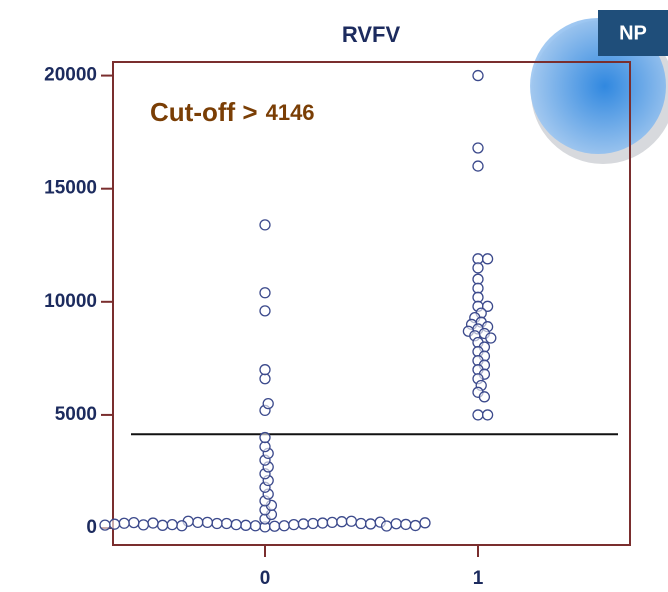 The image size is (668, 592). I want to click on y-tick-label: 0, so click(91, 527).